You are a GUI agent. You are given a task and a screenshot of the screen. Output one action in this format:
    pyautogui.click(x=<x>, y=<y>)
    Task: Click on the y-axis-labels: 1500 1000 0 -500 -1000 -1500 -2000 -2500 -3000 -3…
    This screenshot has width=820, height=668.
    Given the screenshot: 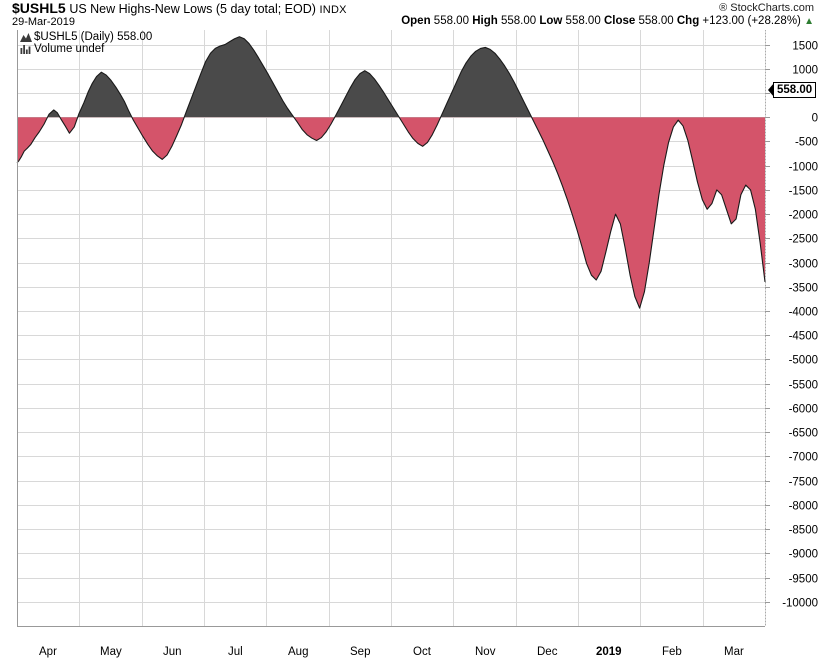 What is the action you would take?
    pyautogui.click(x=793, y=336)
    